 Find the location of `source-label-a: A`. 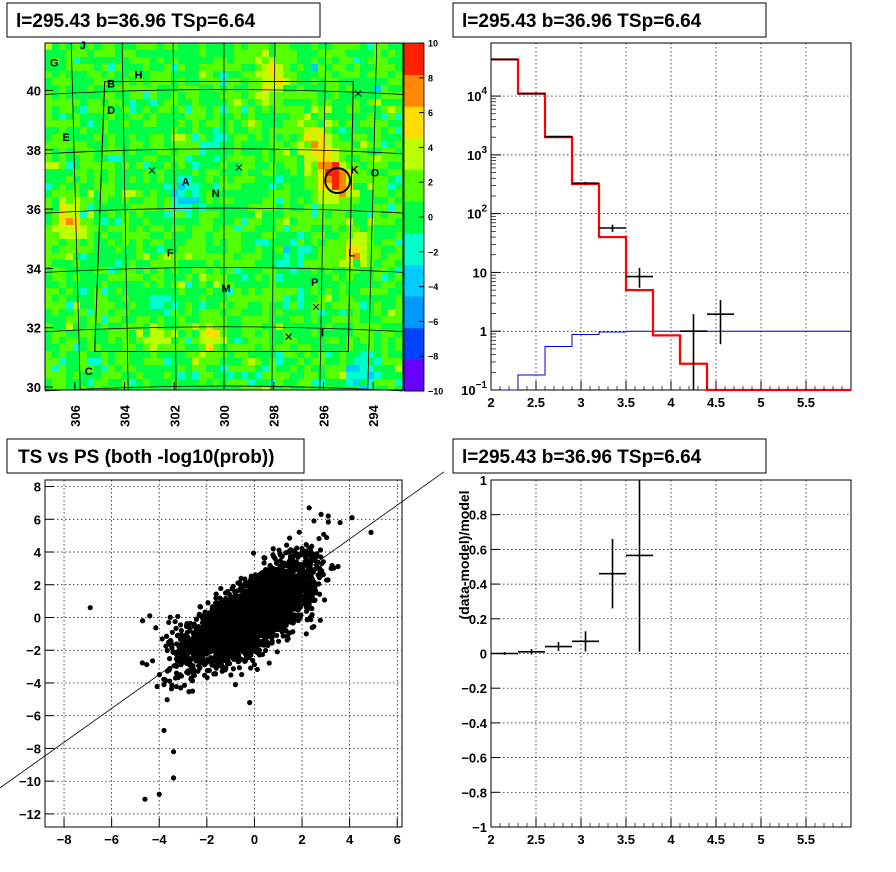

source-label-a: A is located at coordinates (186, 182).